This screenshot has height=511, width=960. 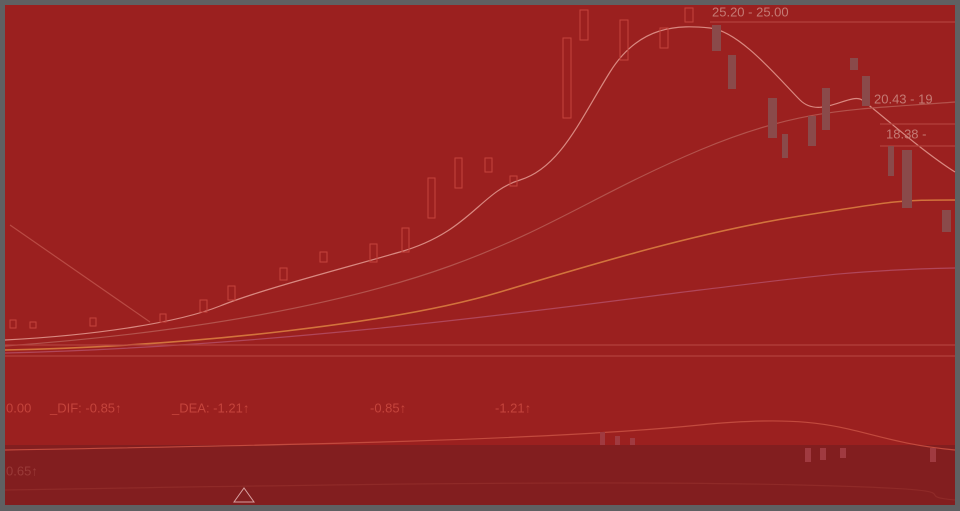 I want to click on indicator-label: _DIF: -0.85↑, so click(x=85, y=407).